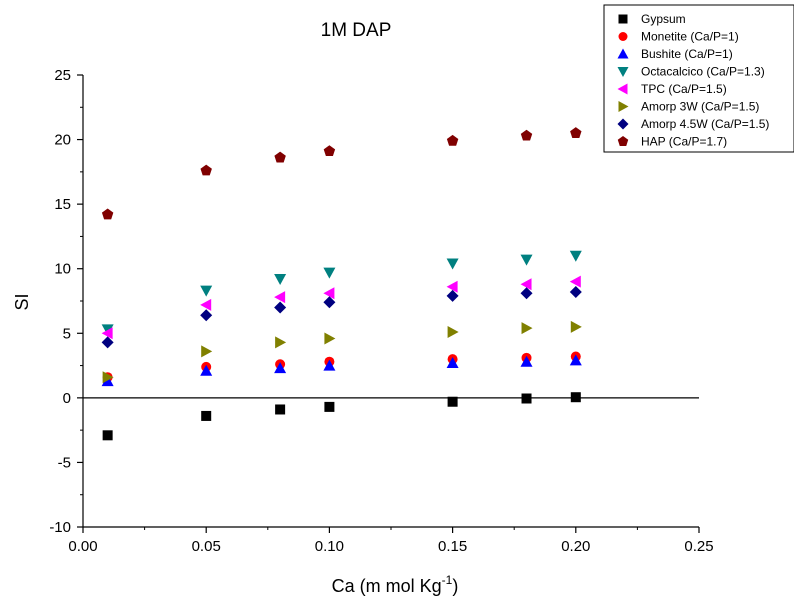  What do you see at coordinates (82, 546) in the screenshot?
I see `x-tick-label: 0.00` at bounding box center [82, 546].